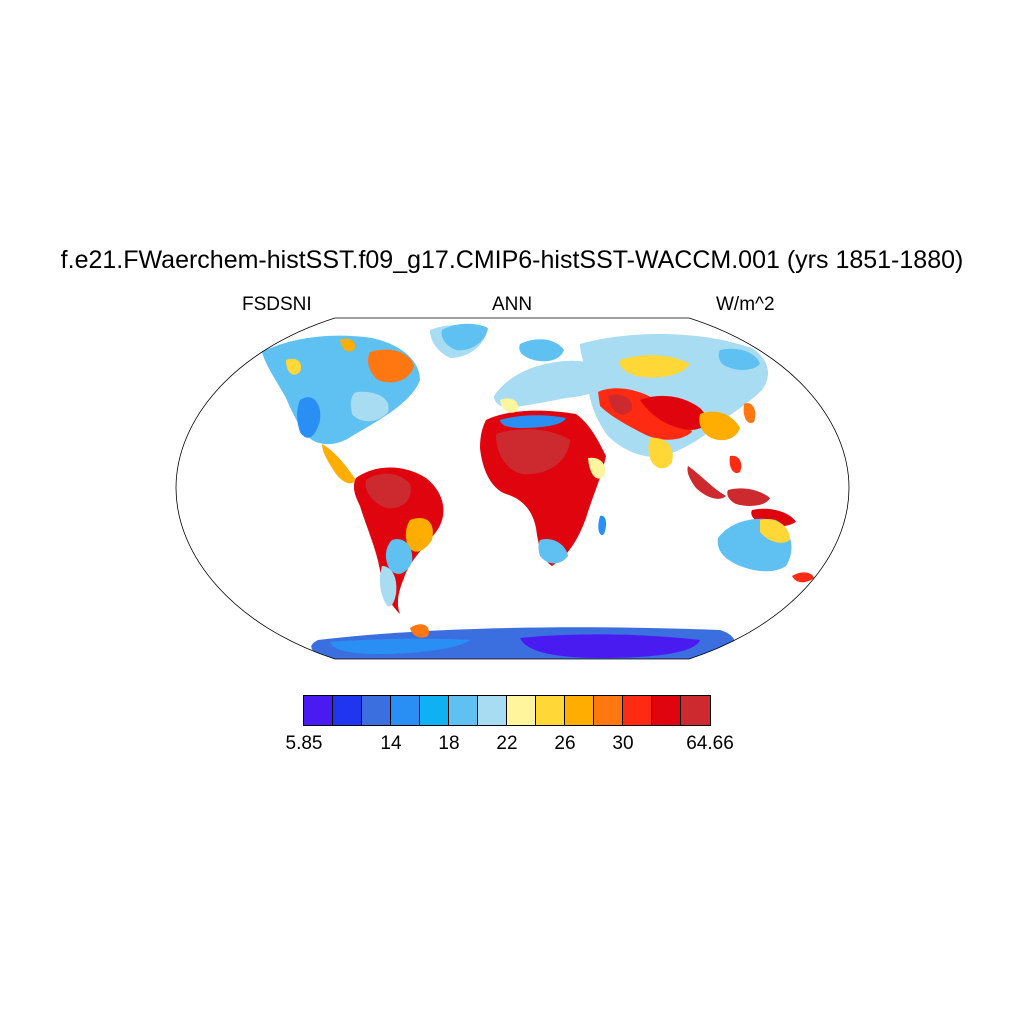 Image resolution: width=1024 pixels, height=1024 pixels. What do you see at coordinates (674, 401) in the screenshot?
I see `asia` at bounding box center [674, 401].